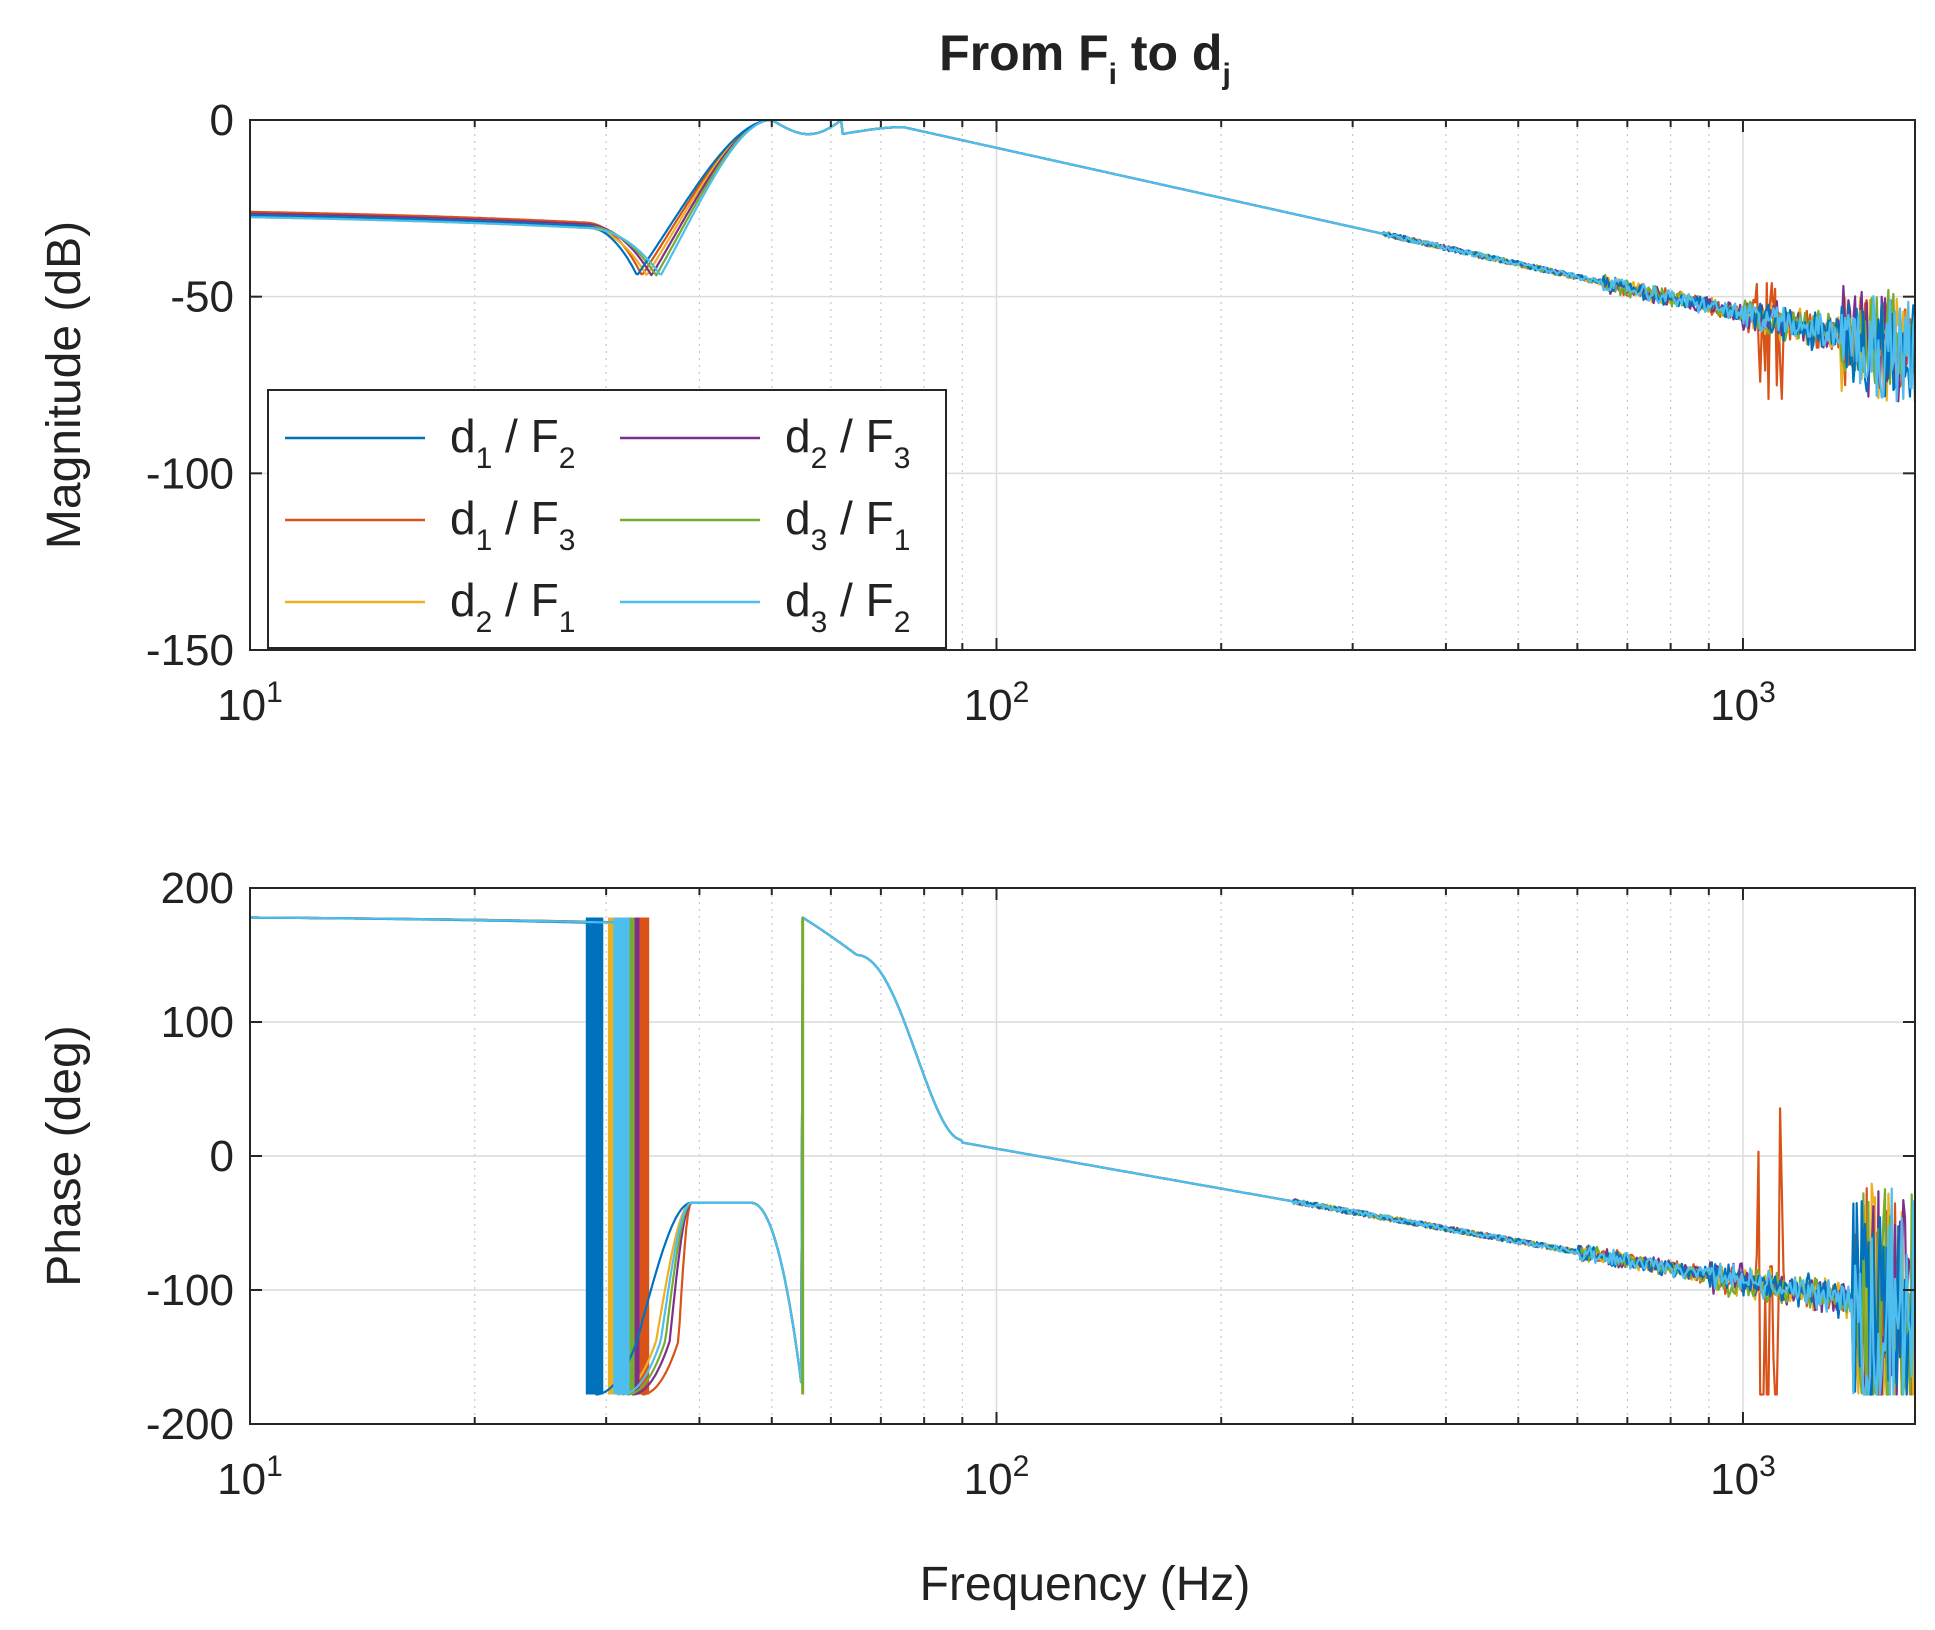 Image resolution: width=1935 pixels, height=1630 pixels. I want to click on legend-label-d3-F2: d3 / F2, so click(847, 606).